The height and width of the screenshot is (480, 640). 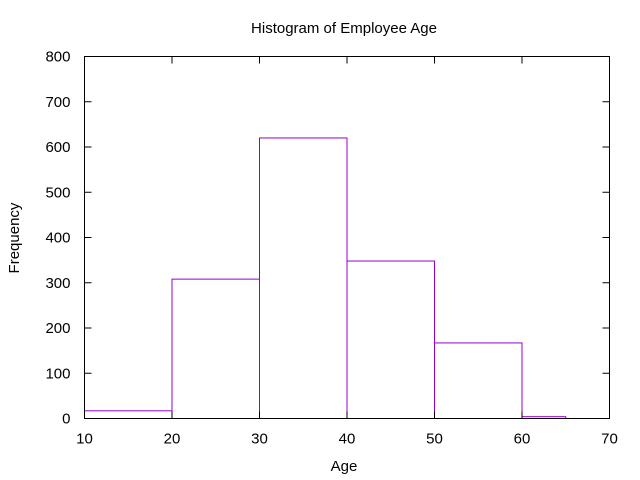 I want to click on x-tick-label-0: 10, so click(x=84, y=439).